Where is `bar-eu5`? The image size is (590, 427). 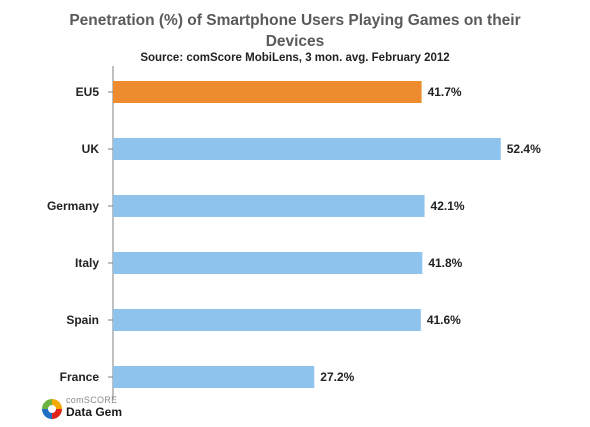
bar-eu5 is located at coordinates (267, 92).